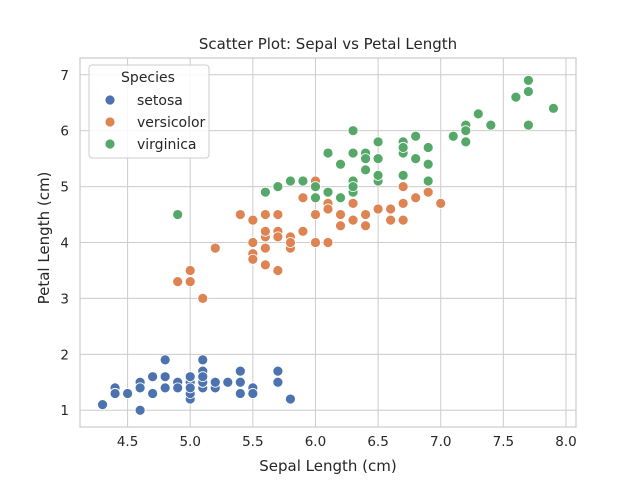 This screenshot has height=480, width=640. Describe the element at coordinates (110, 144) in the screenshot. I see `legend-marker-virginica` at that location.